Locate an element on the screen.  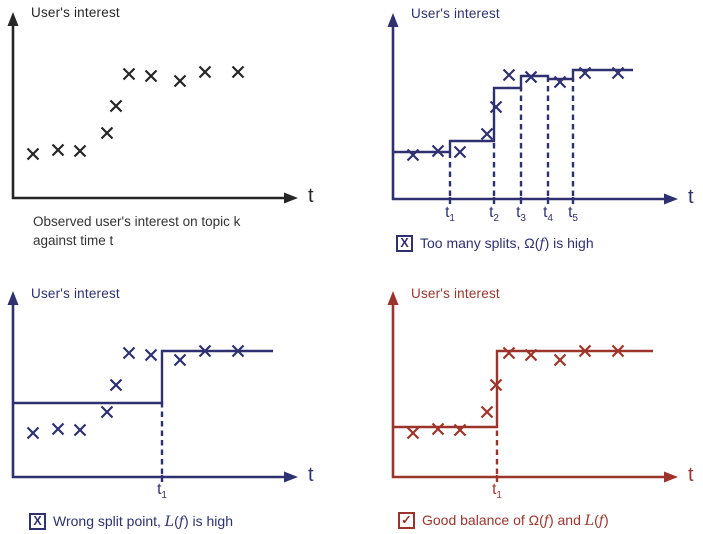
caption-run: ) is high is located at coordinates (569, 243).